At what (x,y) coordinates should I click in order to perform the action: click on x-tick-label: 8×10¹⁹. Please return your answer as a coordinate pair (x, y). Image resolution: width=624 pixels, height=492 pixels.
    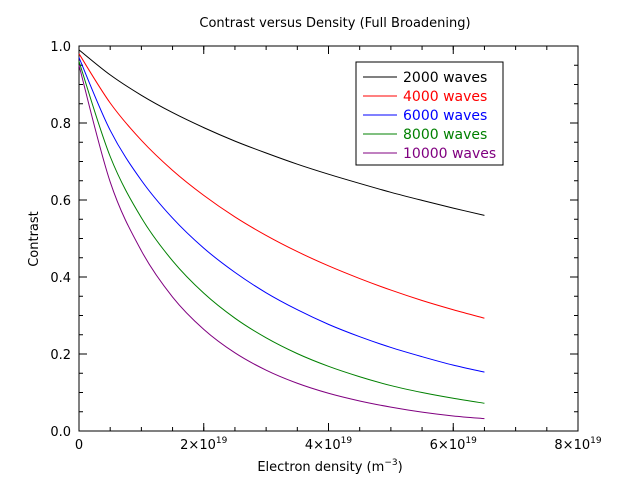
    Looking at the image, I should click on (577, 444).